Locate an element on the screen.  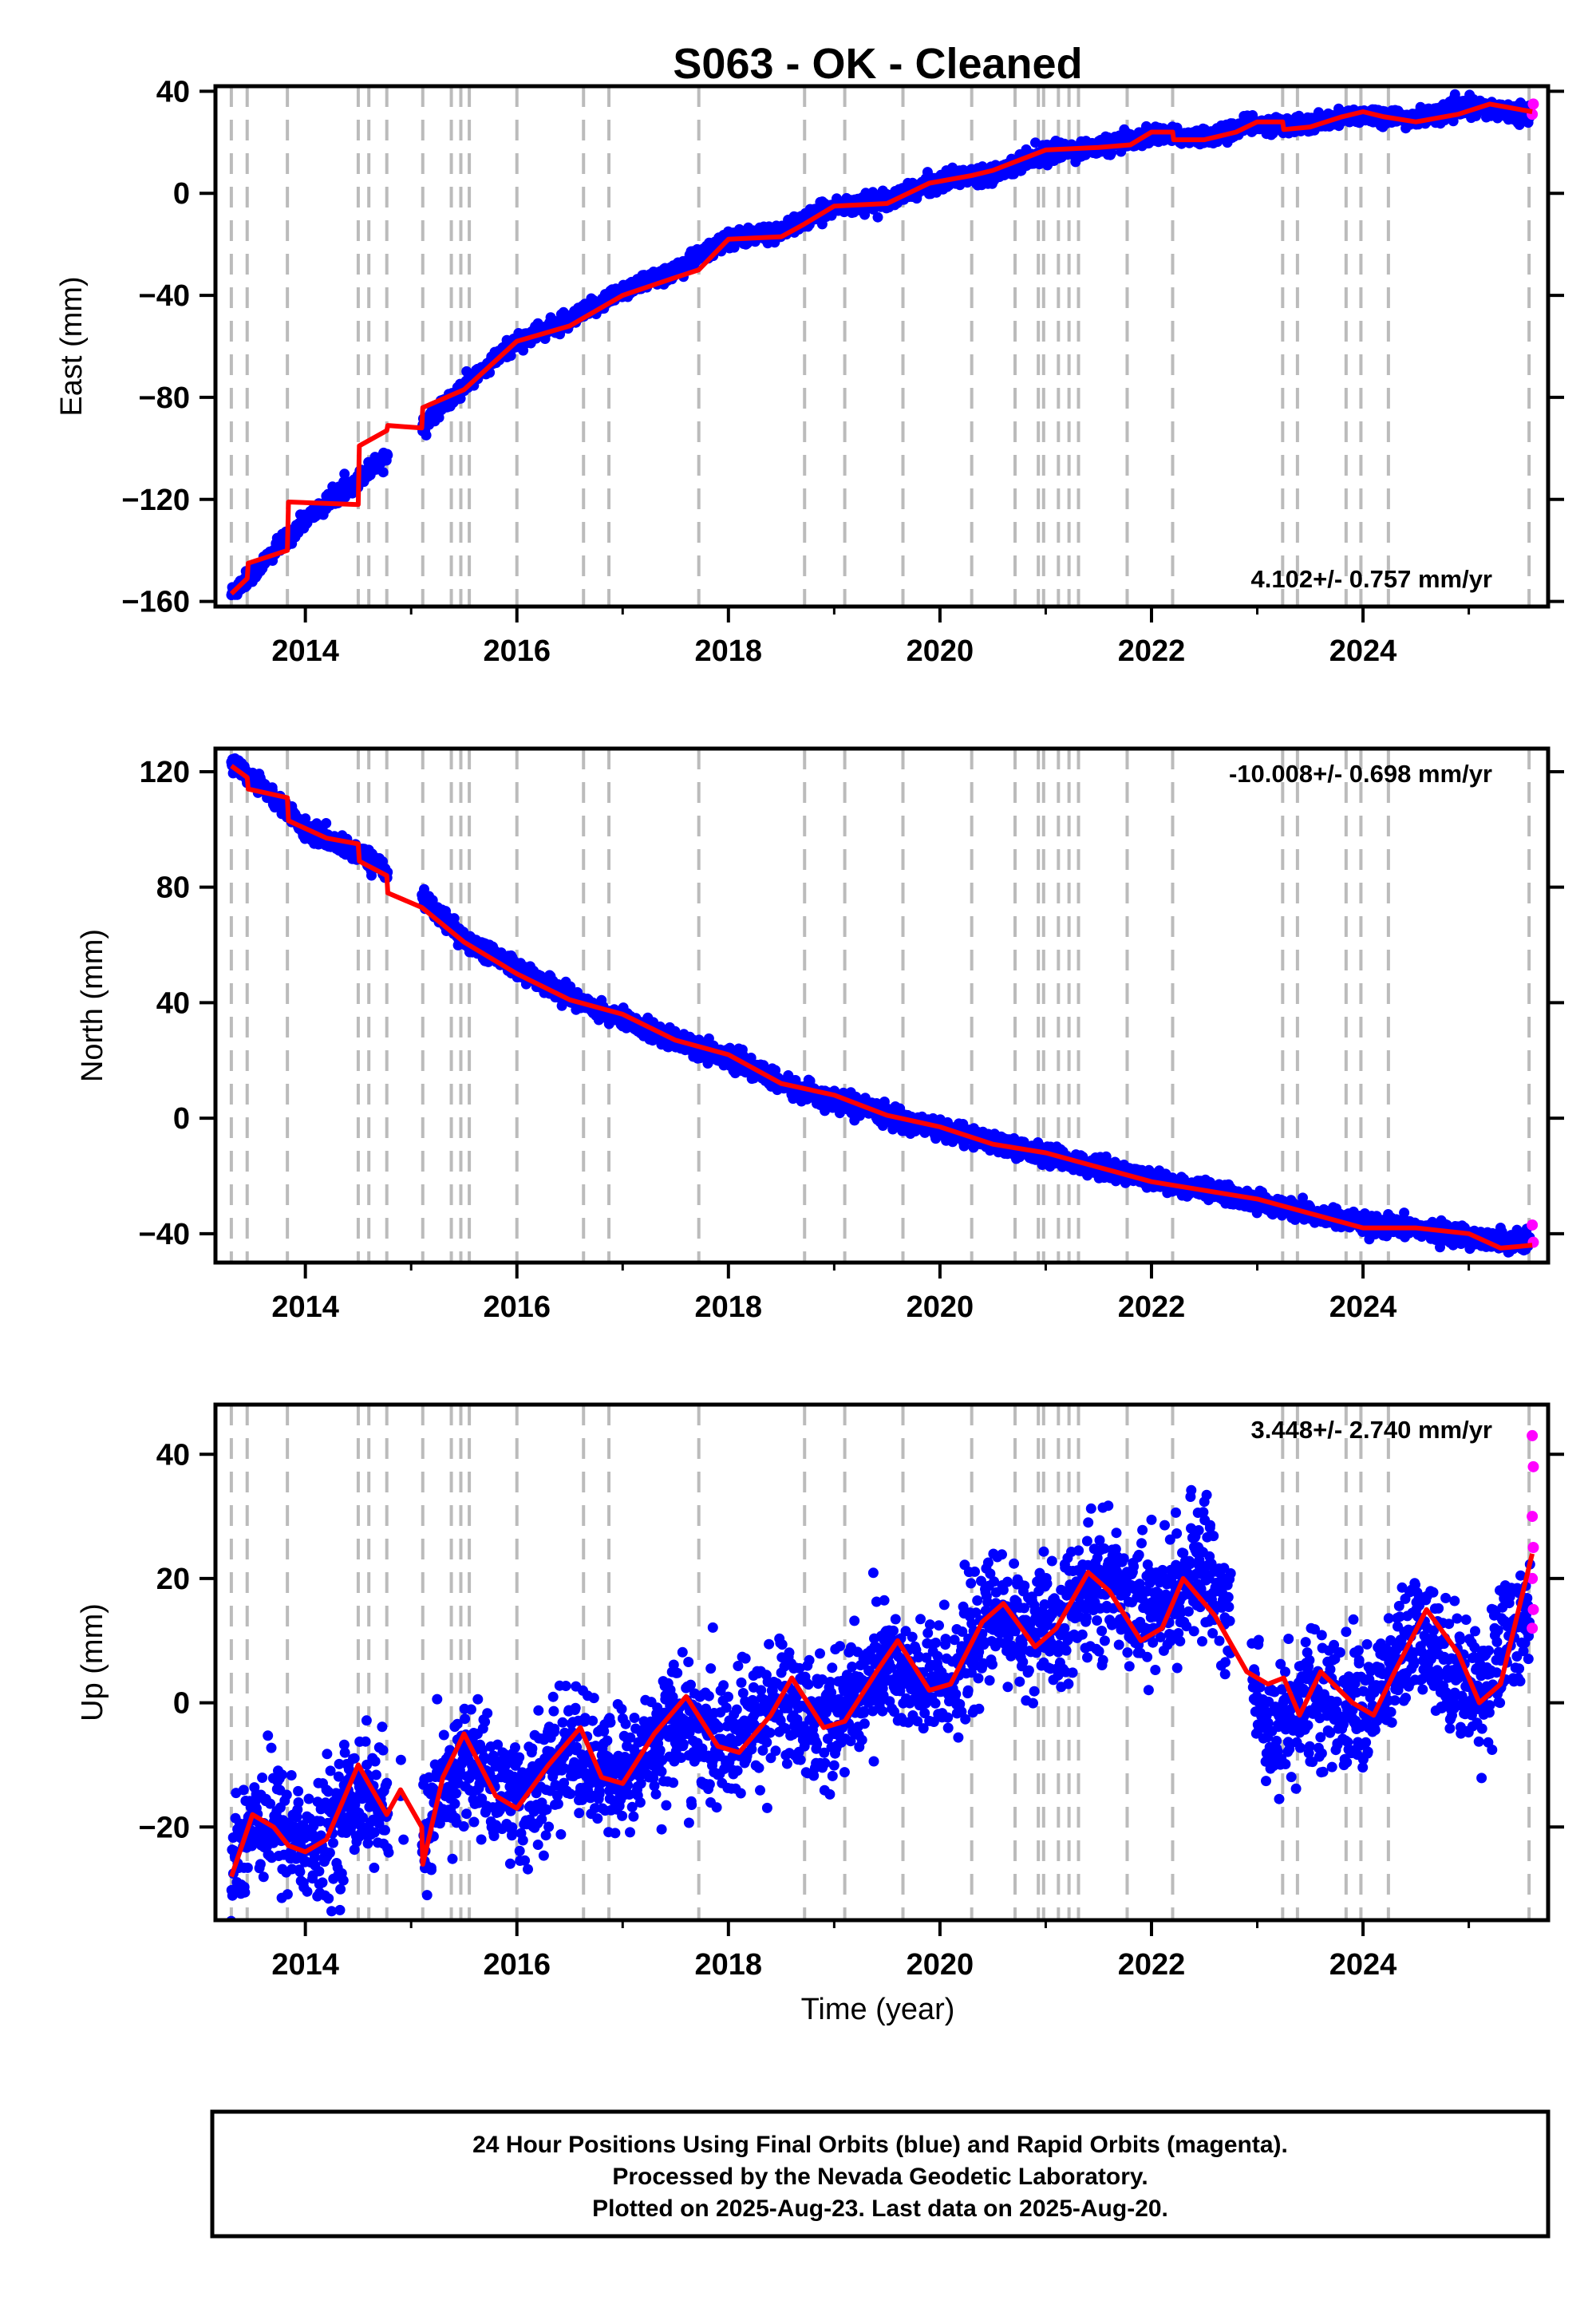
velocity-rate-label: 3.448+/- 2.740 mm/yr is located at coordinates (1371, 1430).